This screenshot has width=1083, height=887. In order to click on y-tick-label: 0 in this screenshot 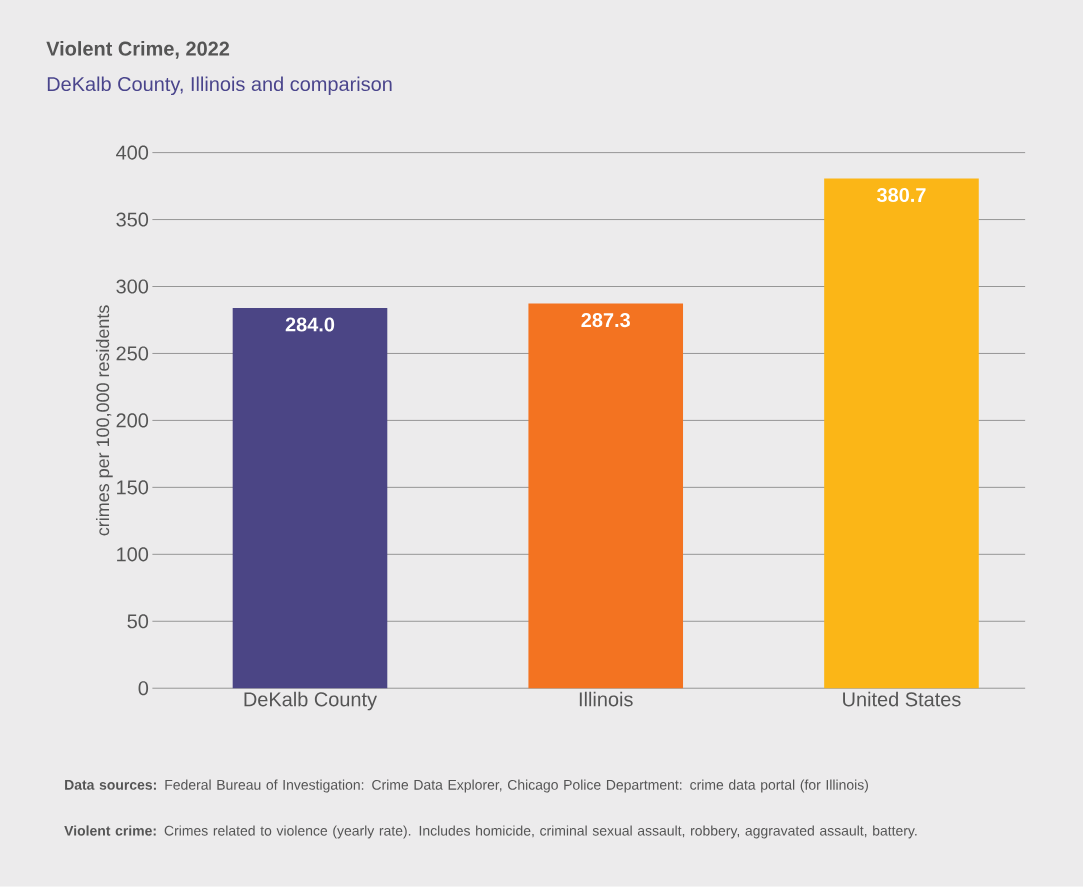, I will do `click(143, 688)`.